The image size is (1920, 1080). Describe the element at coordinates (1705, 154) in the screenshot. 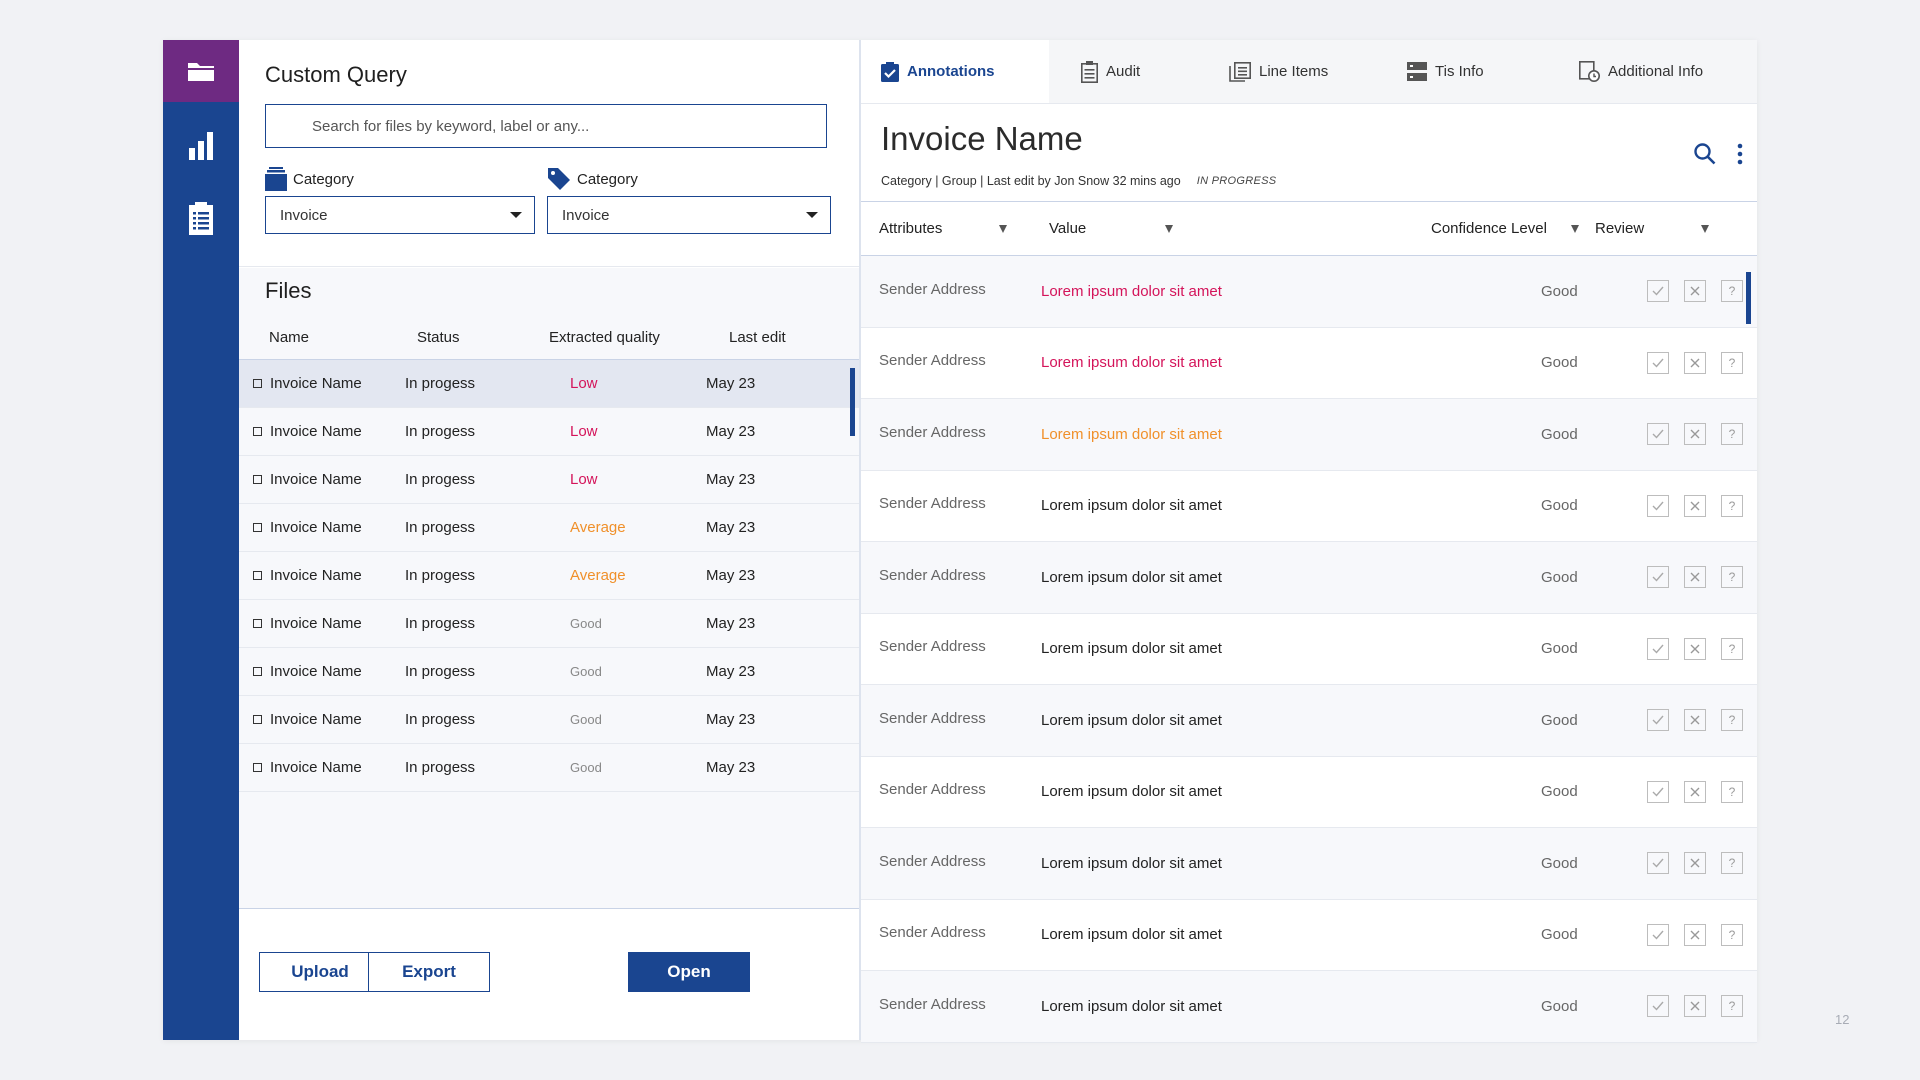

I see `search-icon` at that location.